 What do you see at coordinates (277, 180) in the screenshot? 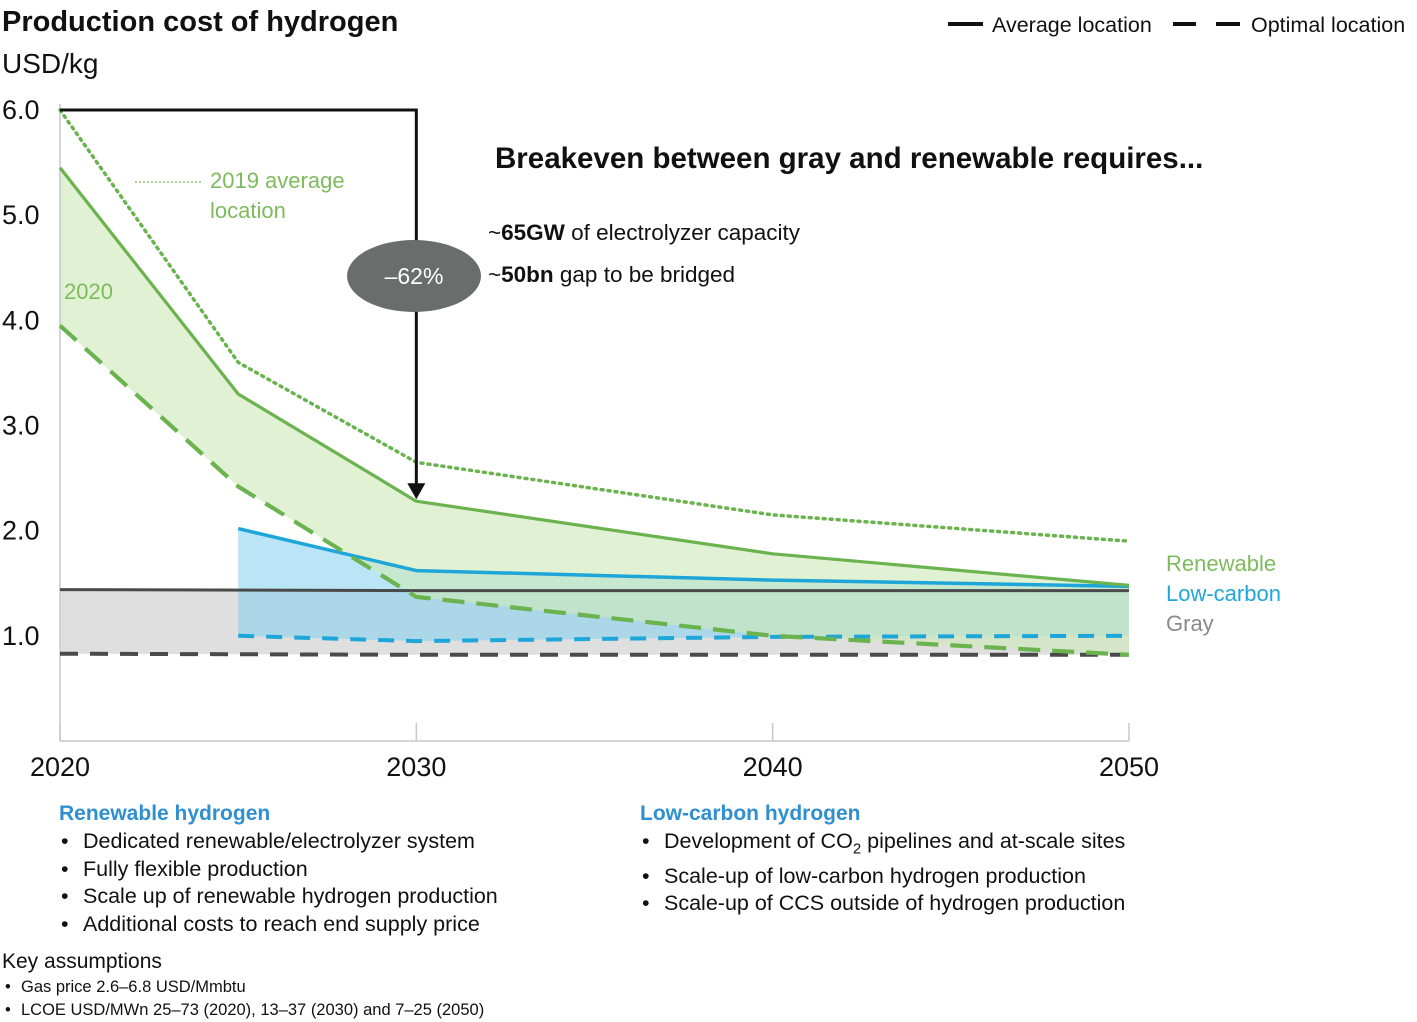
I see `label-2019-average-line1: 2019 average` at bounding box center [277, 180].